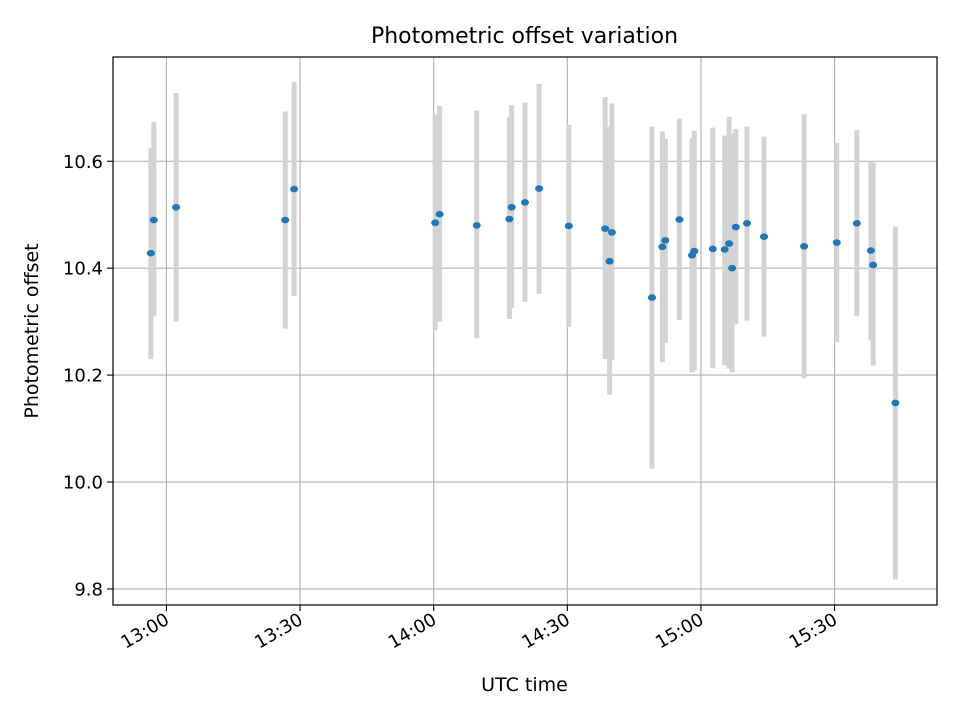 The height and width of the screenshot is (720, 960). I want to click on y-tick-label: 10.2, so click(83, 376).